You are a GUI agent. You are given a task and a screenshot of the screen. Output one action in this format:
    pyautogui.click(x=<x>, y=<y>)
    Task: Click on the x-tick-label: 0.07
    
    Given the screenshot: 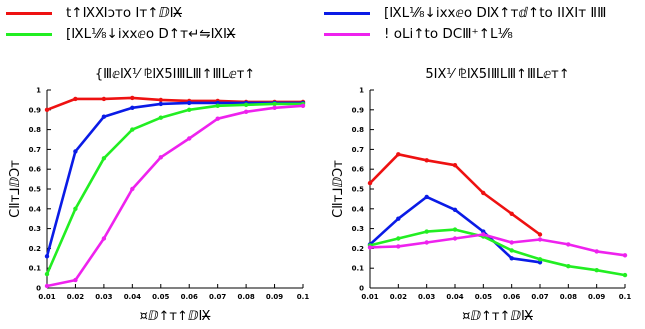 What is the action you would take?
    pyautogui.click(x=217, y=297)
    